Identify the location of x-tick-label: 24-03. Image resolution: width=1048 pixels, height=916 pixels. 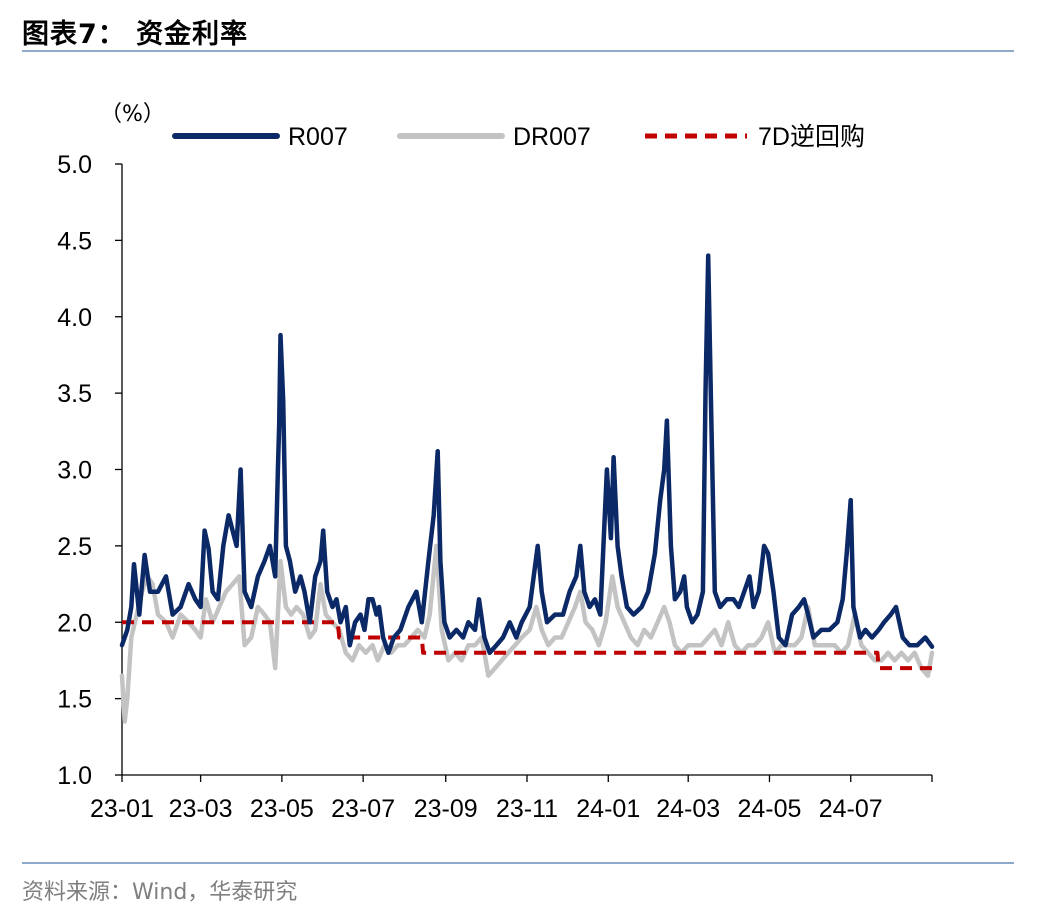
(688, 809).